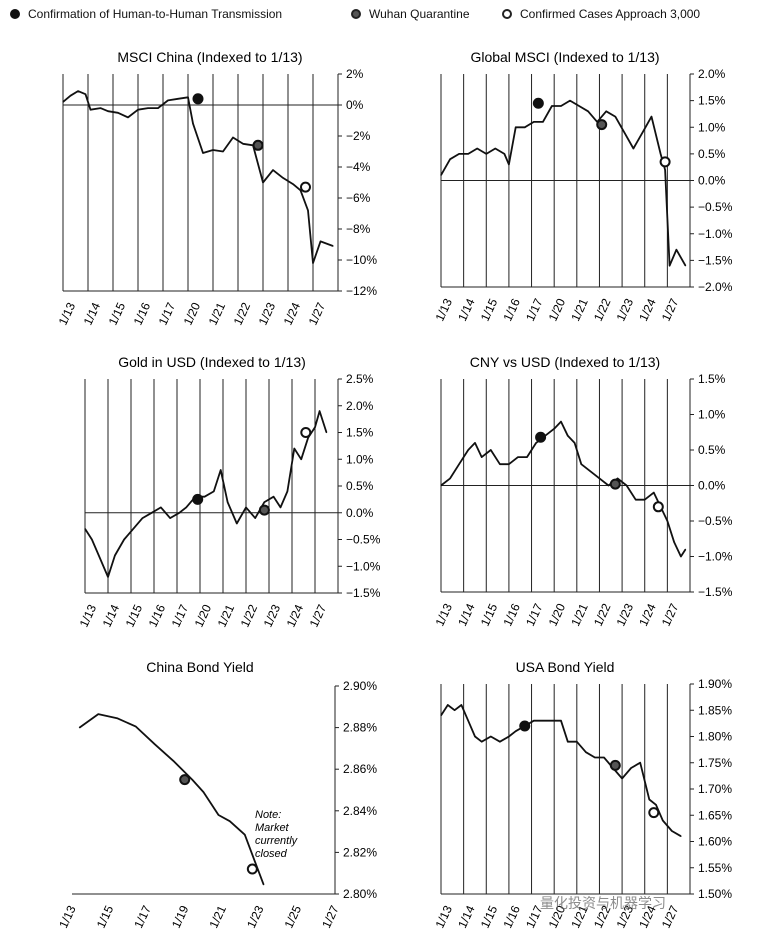 This screenshot has height=939, width=759. What do you see at coordinates (715, 737) in the screenshot?
I see `y-tick-label: 1.80%` at bounding box center [715, 737].